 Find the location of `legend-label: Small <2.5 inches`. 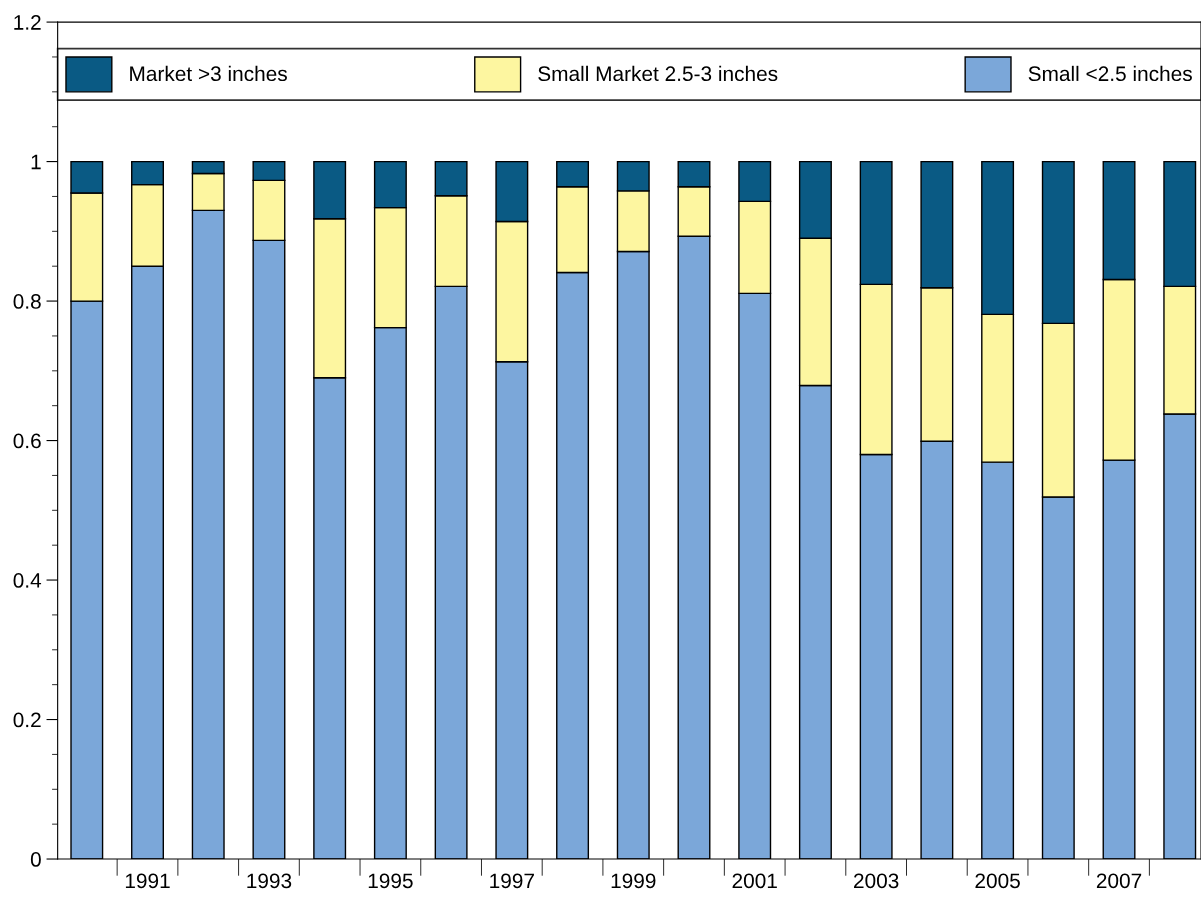

legend-label: Small <2.5 inches is located at coordinates (1110, 73).